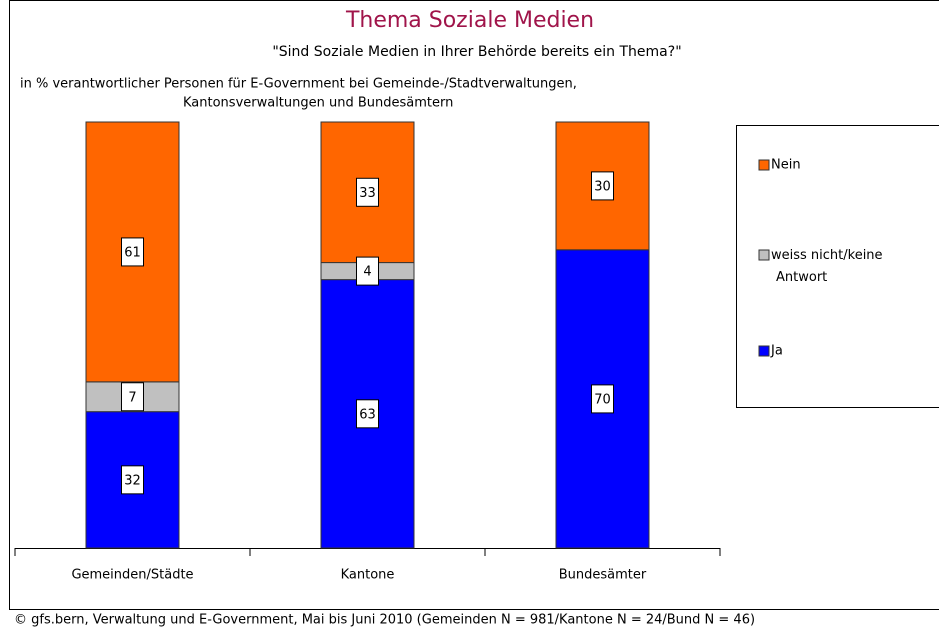  Describe the element at coordinates (469, 20) in the screenshot. I see `chart-title: Thema Soziale Medien` at that location.